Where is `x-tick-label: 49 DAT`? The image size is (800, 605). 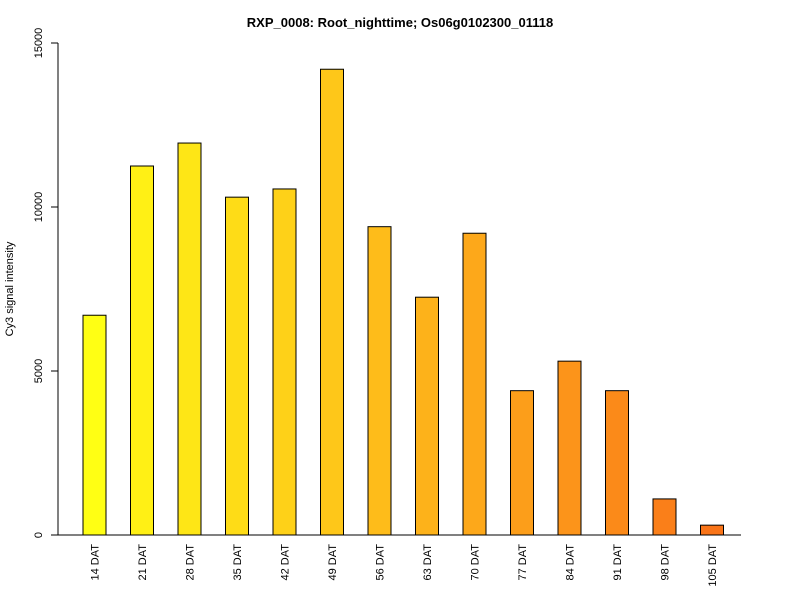
x-tick-label: 49 DAT is located at coordinates (333, 562).